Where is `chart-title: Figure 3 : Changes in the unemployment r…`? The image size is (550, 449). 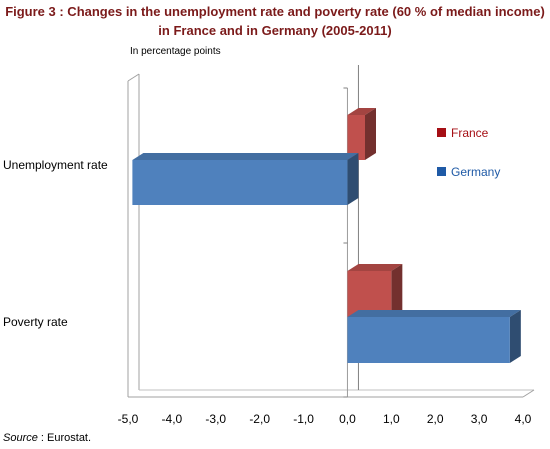
chart-title: Figure 3 : Changes in the unemployment r… is located at coordinates (275, 21).